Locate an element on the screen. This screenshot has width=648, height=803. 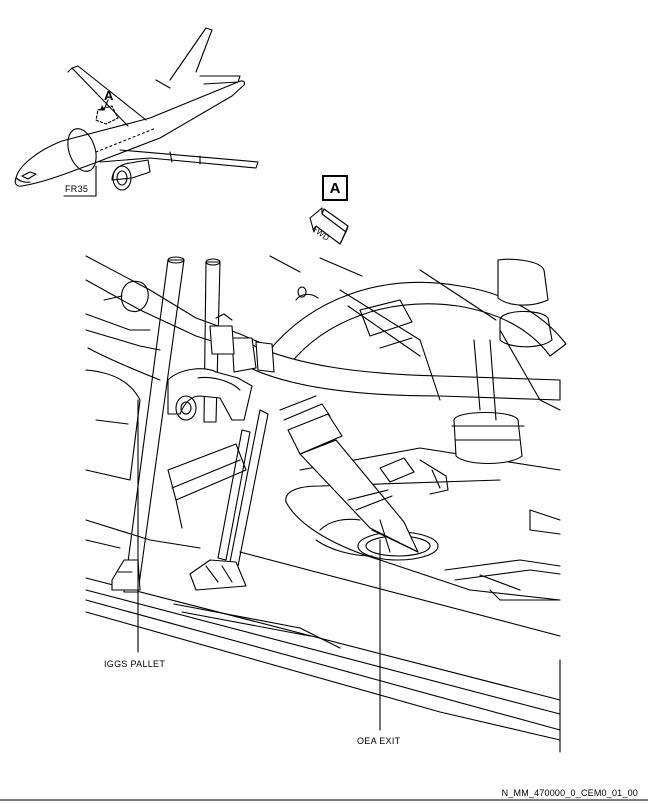
oea-exit-label: OEA EXIT is located at coordinates (379, 741).